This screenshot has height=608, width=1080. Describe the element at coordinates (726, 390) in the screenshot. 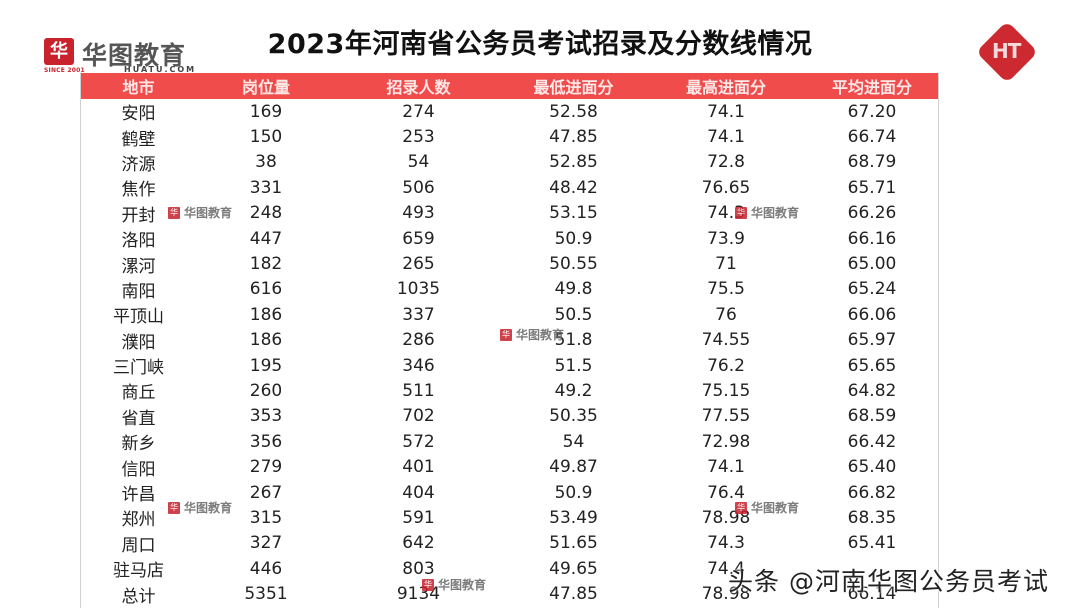

I see `table-cell: 75.15` at that location.